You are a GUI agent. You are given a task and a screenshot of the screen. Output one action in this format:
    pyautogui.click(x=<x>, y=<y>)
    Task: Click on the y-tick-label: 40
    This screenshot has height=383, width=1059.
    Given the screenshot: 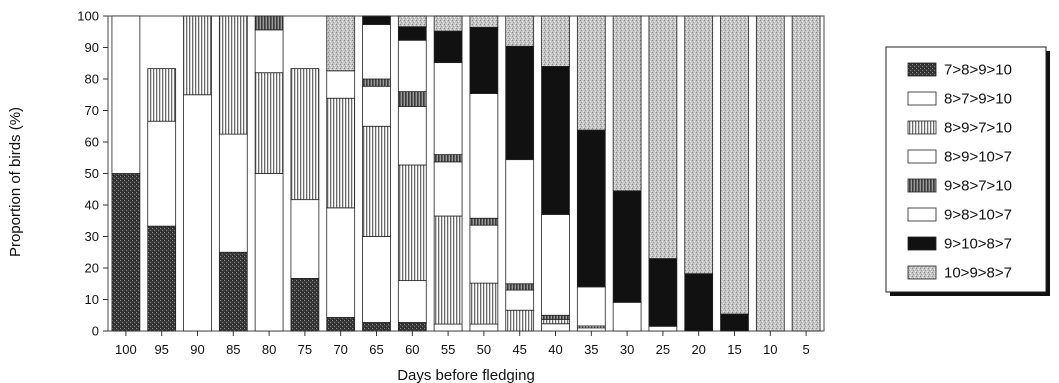 What is the action you would take?
    pyautogui.click(x=92, y=205)
    